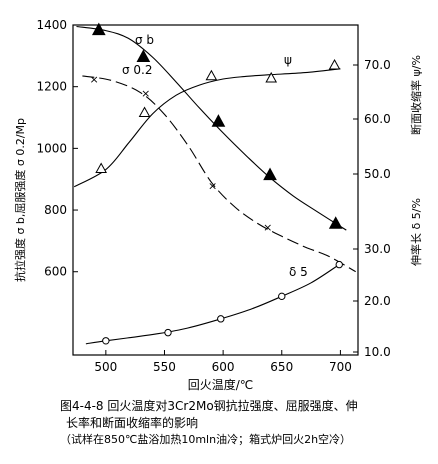 The image size is (438, 464). Describe the element at coordinates (51, 148) in the screenshot. I see `y-left-tick-label: 1000` at that location.